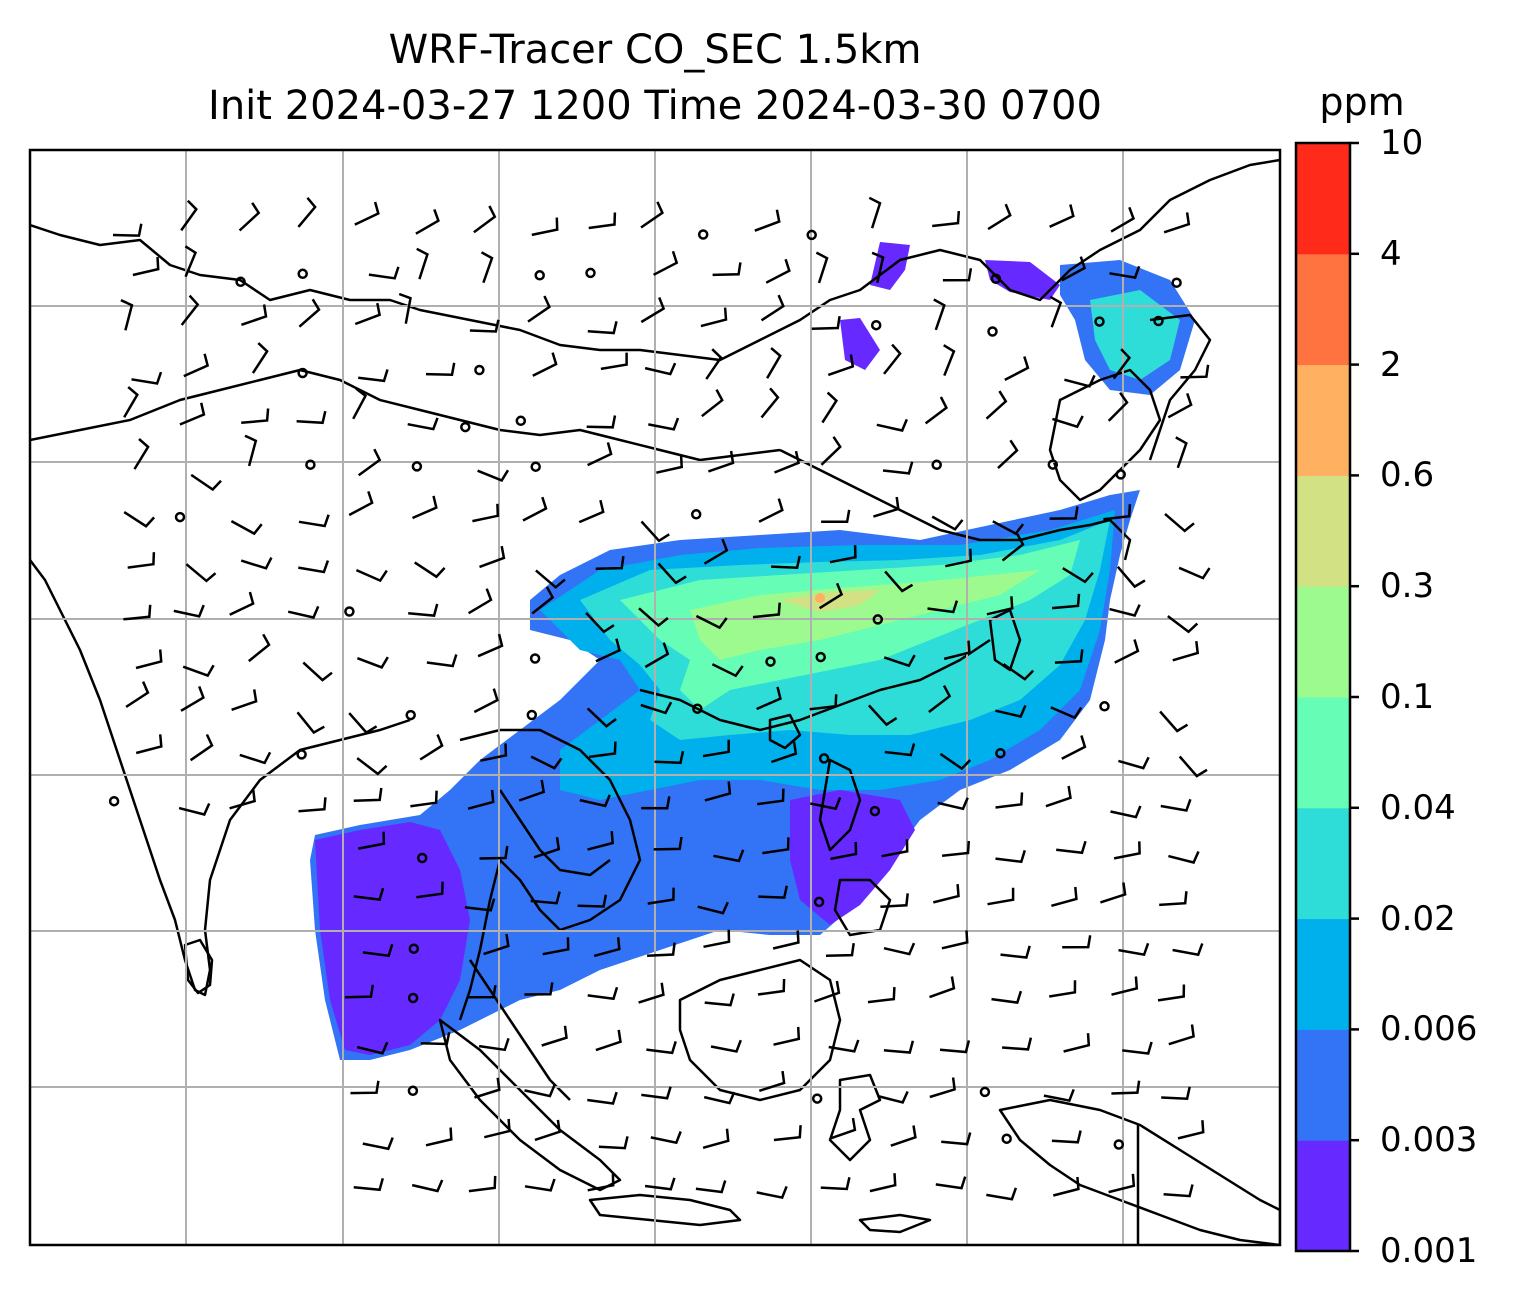  I want to click on colorbar-tick-label: 4, so click(1391, 253).